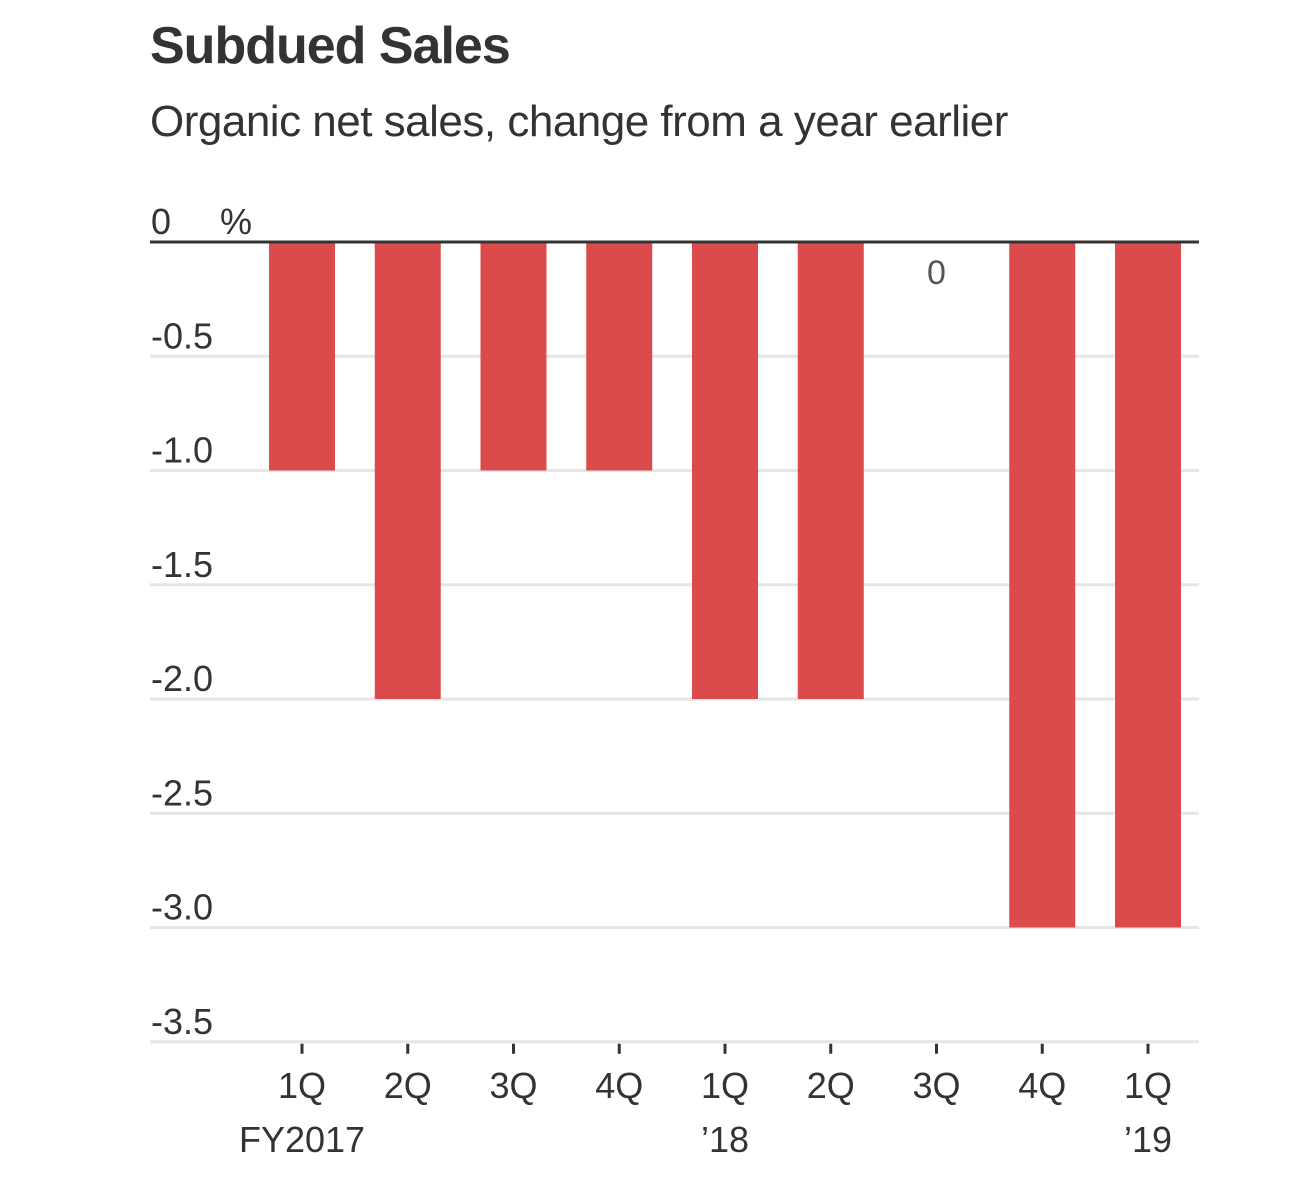 This screenshot has width=1294, height=1184. What do you see at coordinates (1148, 1139) in the screenshot?
I see `x-tick-sublabel: ’19` at bounding box center [1148, 1139].